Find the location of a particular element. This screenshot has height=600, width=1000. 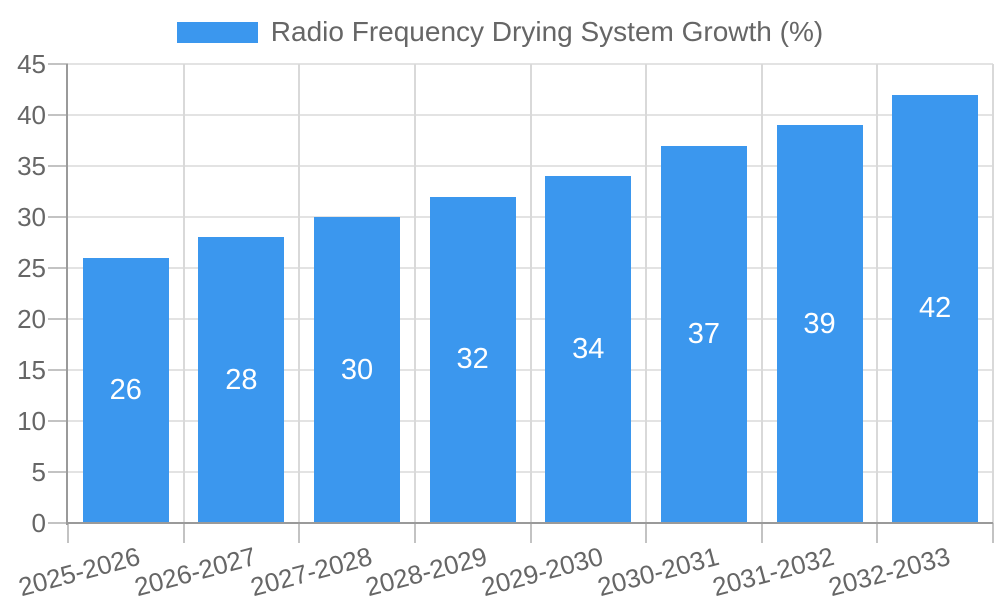

x-axis-line is located at coordinates (529, 523).